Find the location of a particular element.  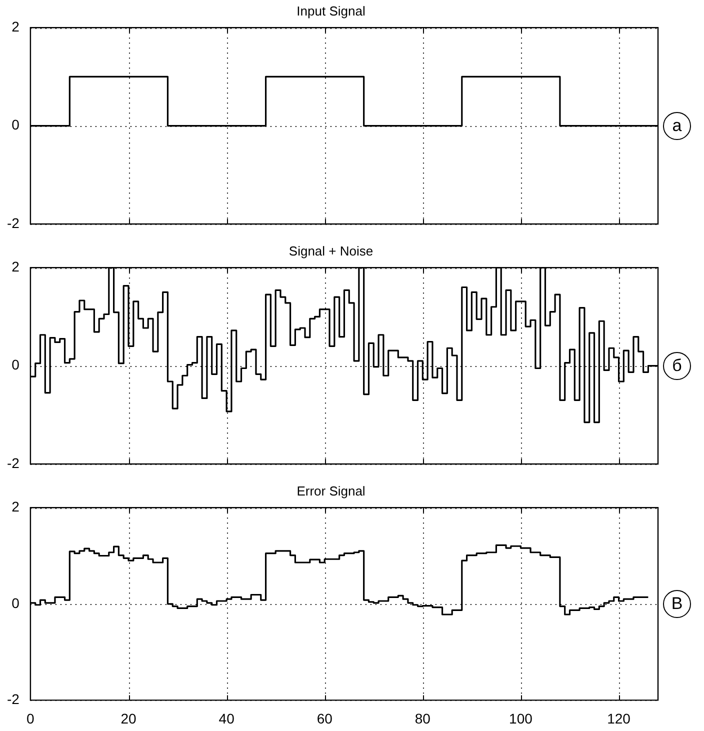

x-tick-label: 40 is located at coordinates (226, 718).